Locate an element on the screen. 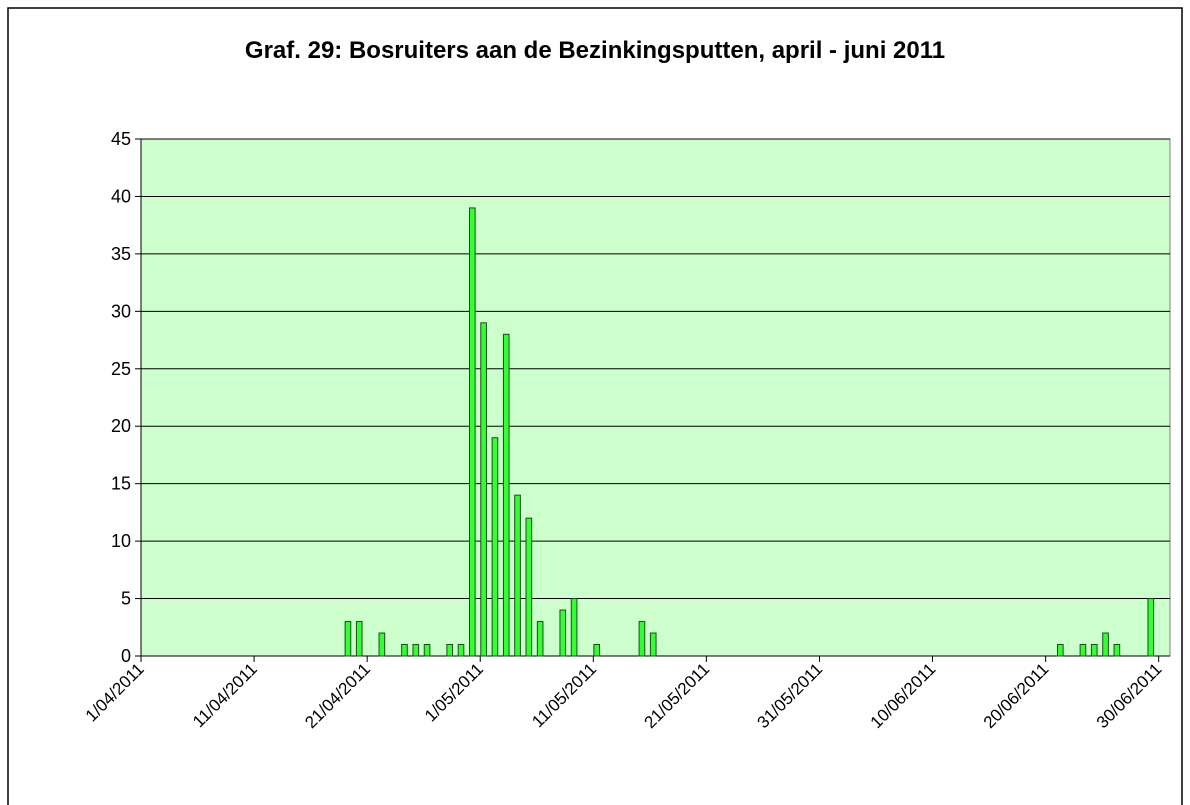  y-tick-label: 20 is located at coordinates (121, 426).